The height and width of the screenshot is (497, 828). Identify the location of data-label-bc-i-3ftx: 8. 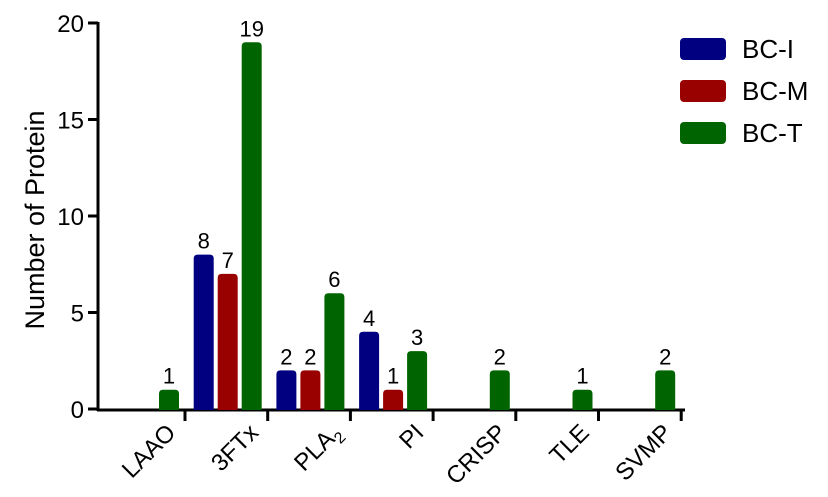
(204, 241).